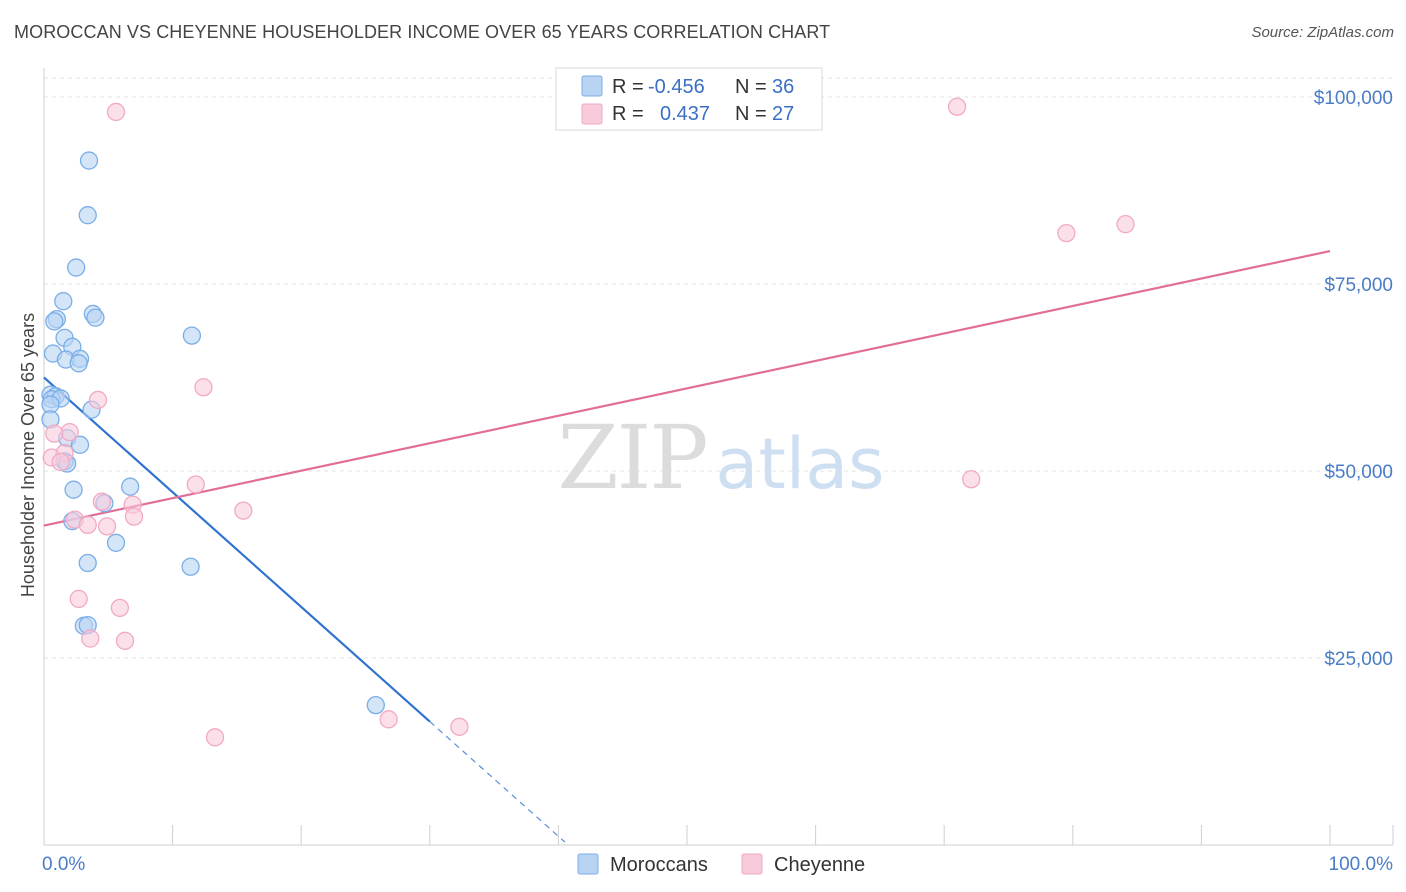 The width and height of the screenshot is (1406, 892). What do you see at coordinates (592, 114) in the screenshot?
I see `stats-swatch-cheyenne` at bounding box center [592, 114].